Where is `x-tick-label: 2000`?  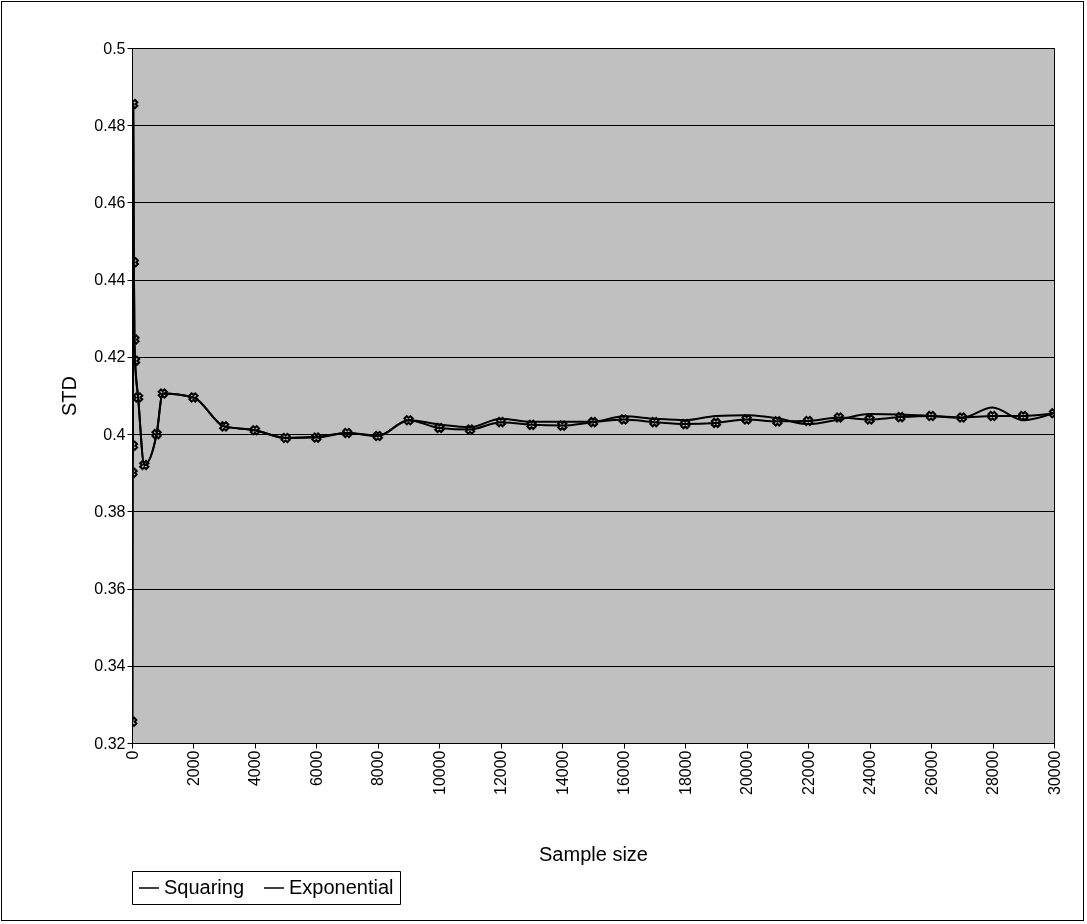
x-tick-label: 2000 is located at coordinates (193, 768).